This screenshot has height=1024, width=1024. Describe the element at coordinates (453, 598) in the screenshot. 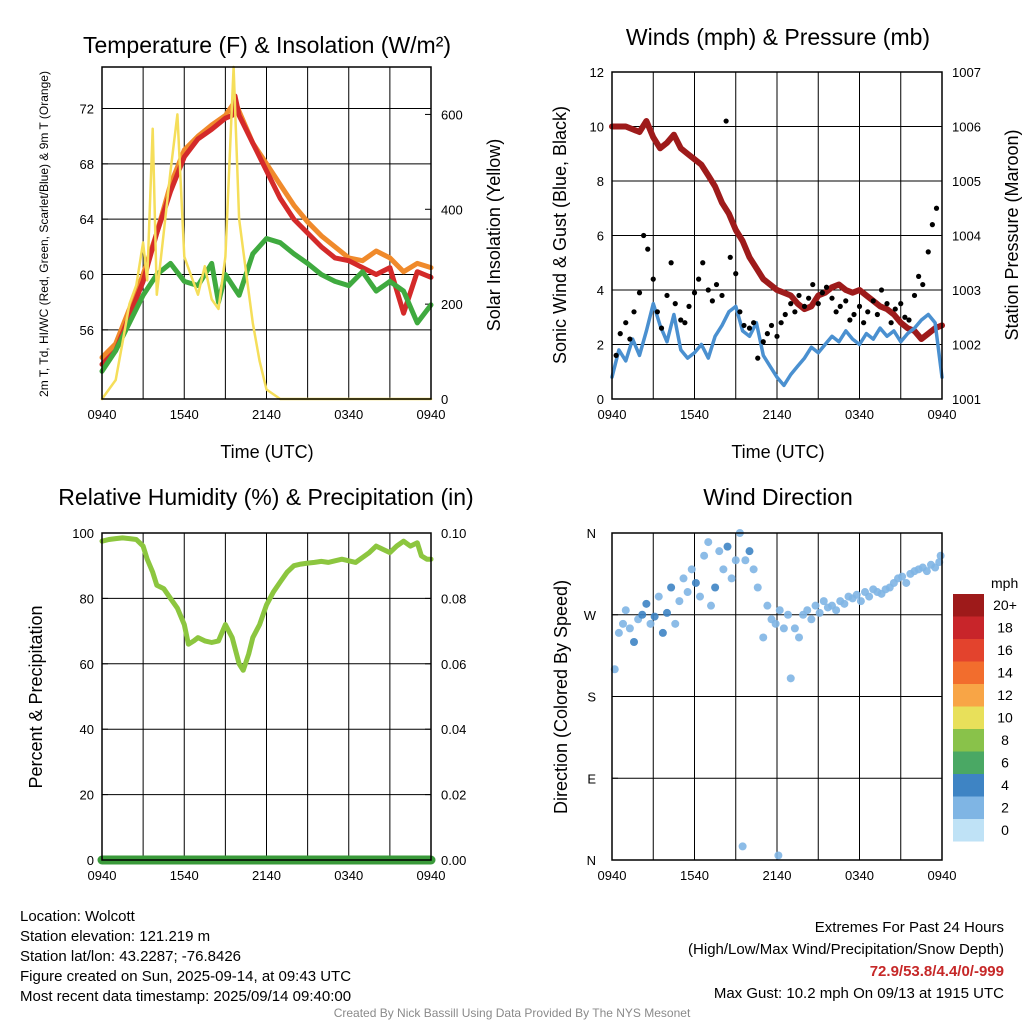

I see `rh-ytick-right: 0.08` at that location.